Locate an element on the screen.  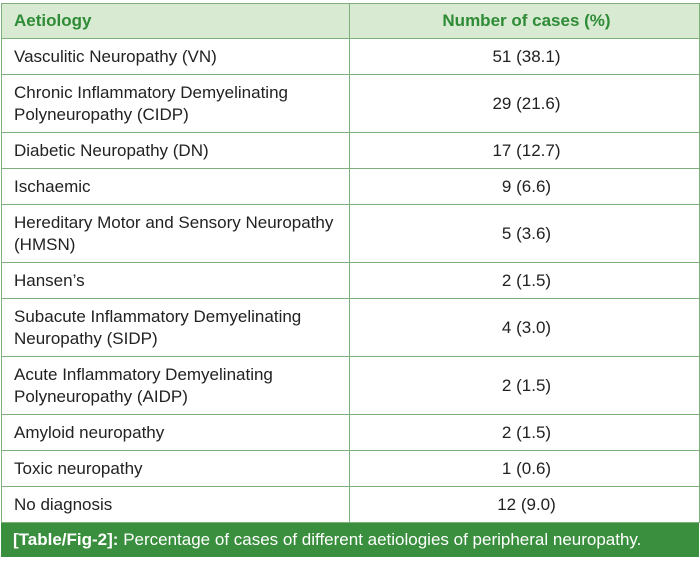
cases-cell: 51 (38.1) is located at coordinates (524, 56).